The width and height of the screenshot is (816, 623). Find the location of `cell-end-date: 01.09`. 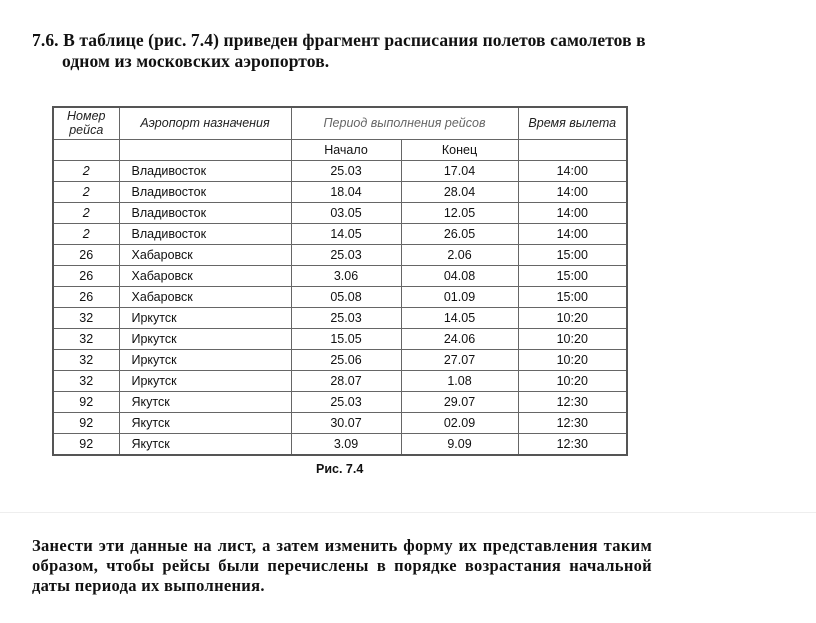

cell-end-date: 01.09 is located at coordinates (459, 296).